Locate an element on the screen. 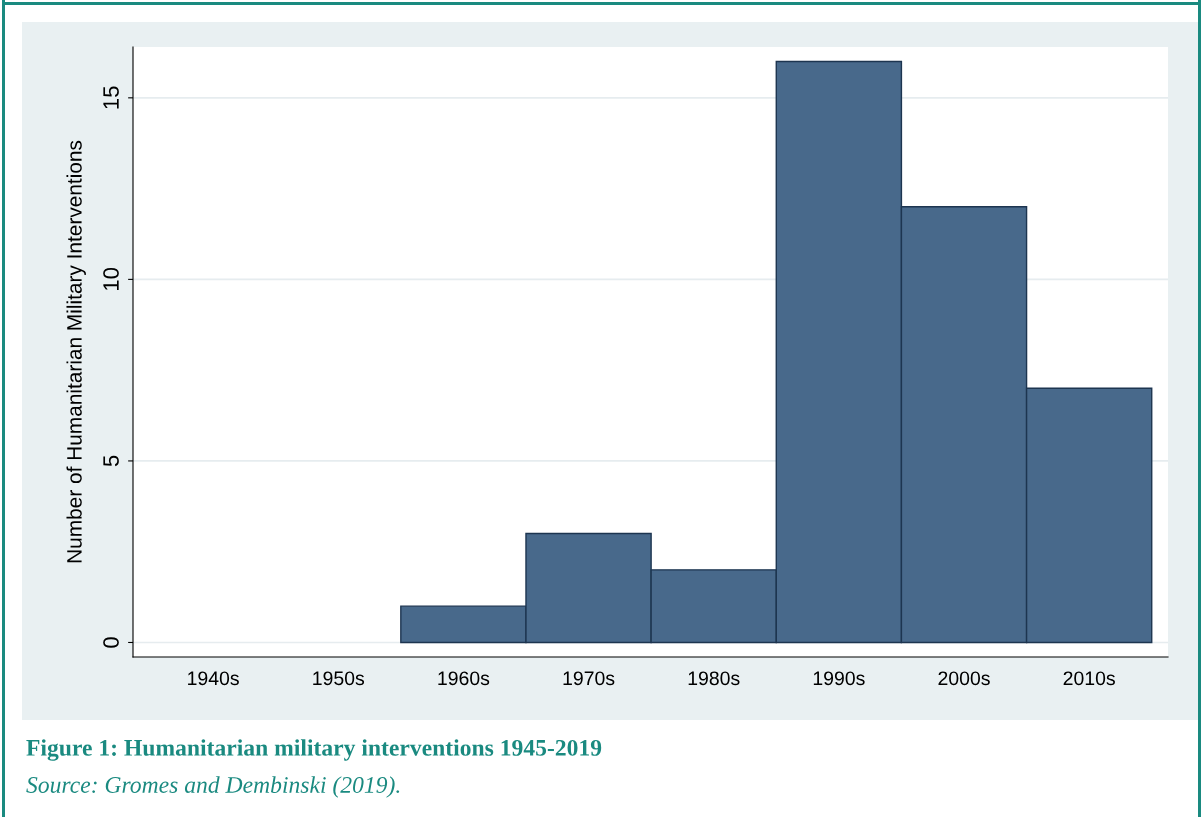 The width and height of the screenshot is (1203, 819). x-tick-label: 1940s is located at coordinates (213, 678).